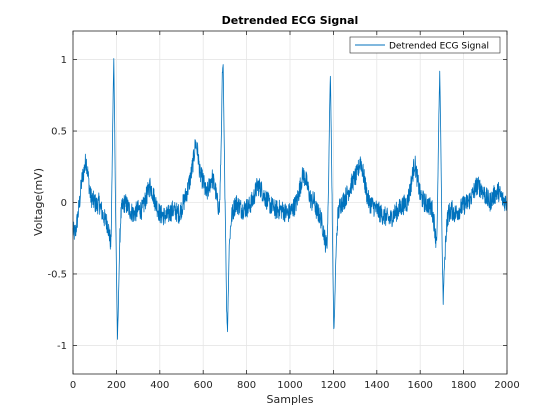 This screenshot has width=560, height=420. Describe the element at coordinates (333, 385) in the screenshot. I see `x-tick-label: 1200` at that location.